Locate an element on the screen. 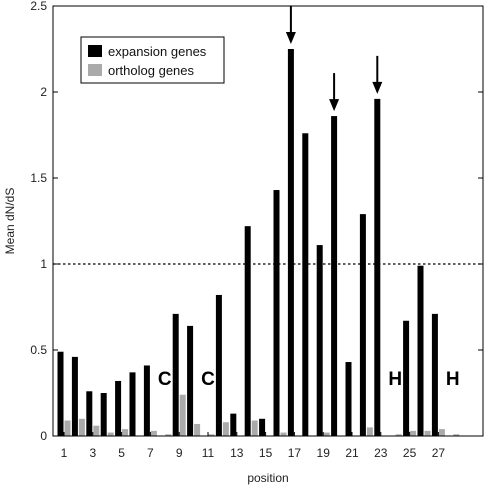  position-letter-c-11: C is located at coordinates (208, 379).